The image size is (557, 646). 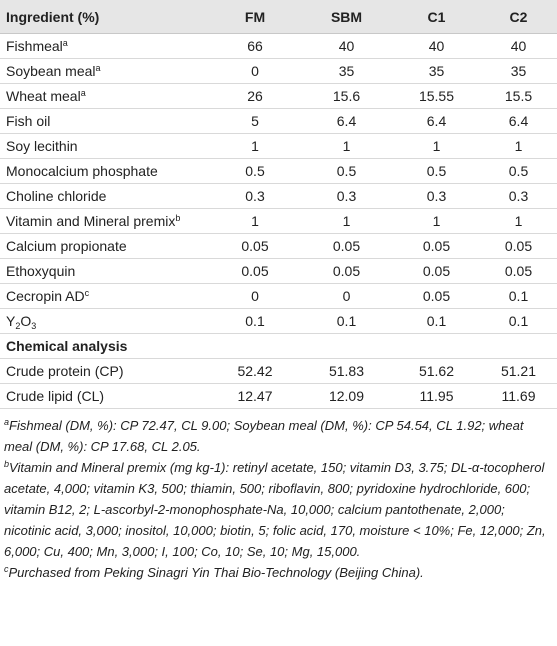 I want to click on superscript: b, so click(x=178, y=218).